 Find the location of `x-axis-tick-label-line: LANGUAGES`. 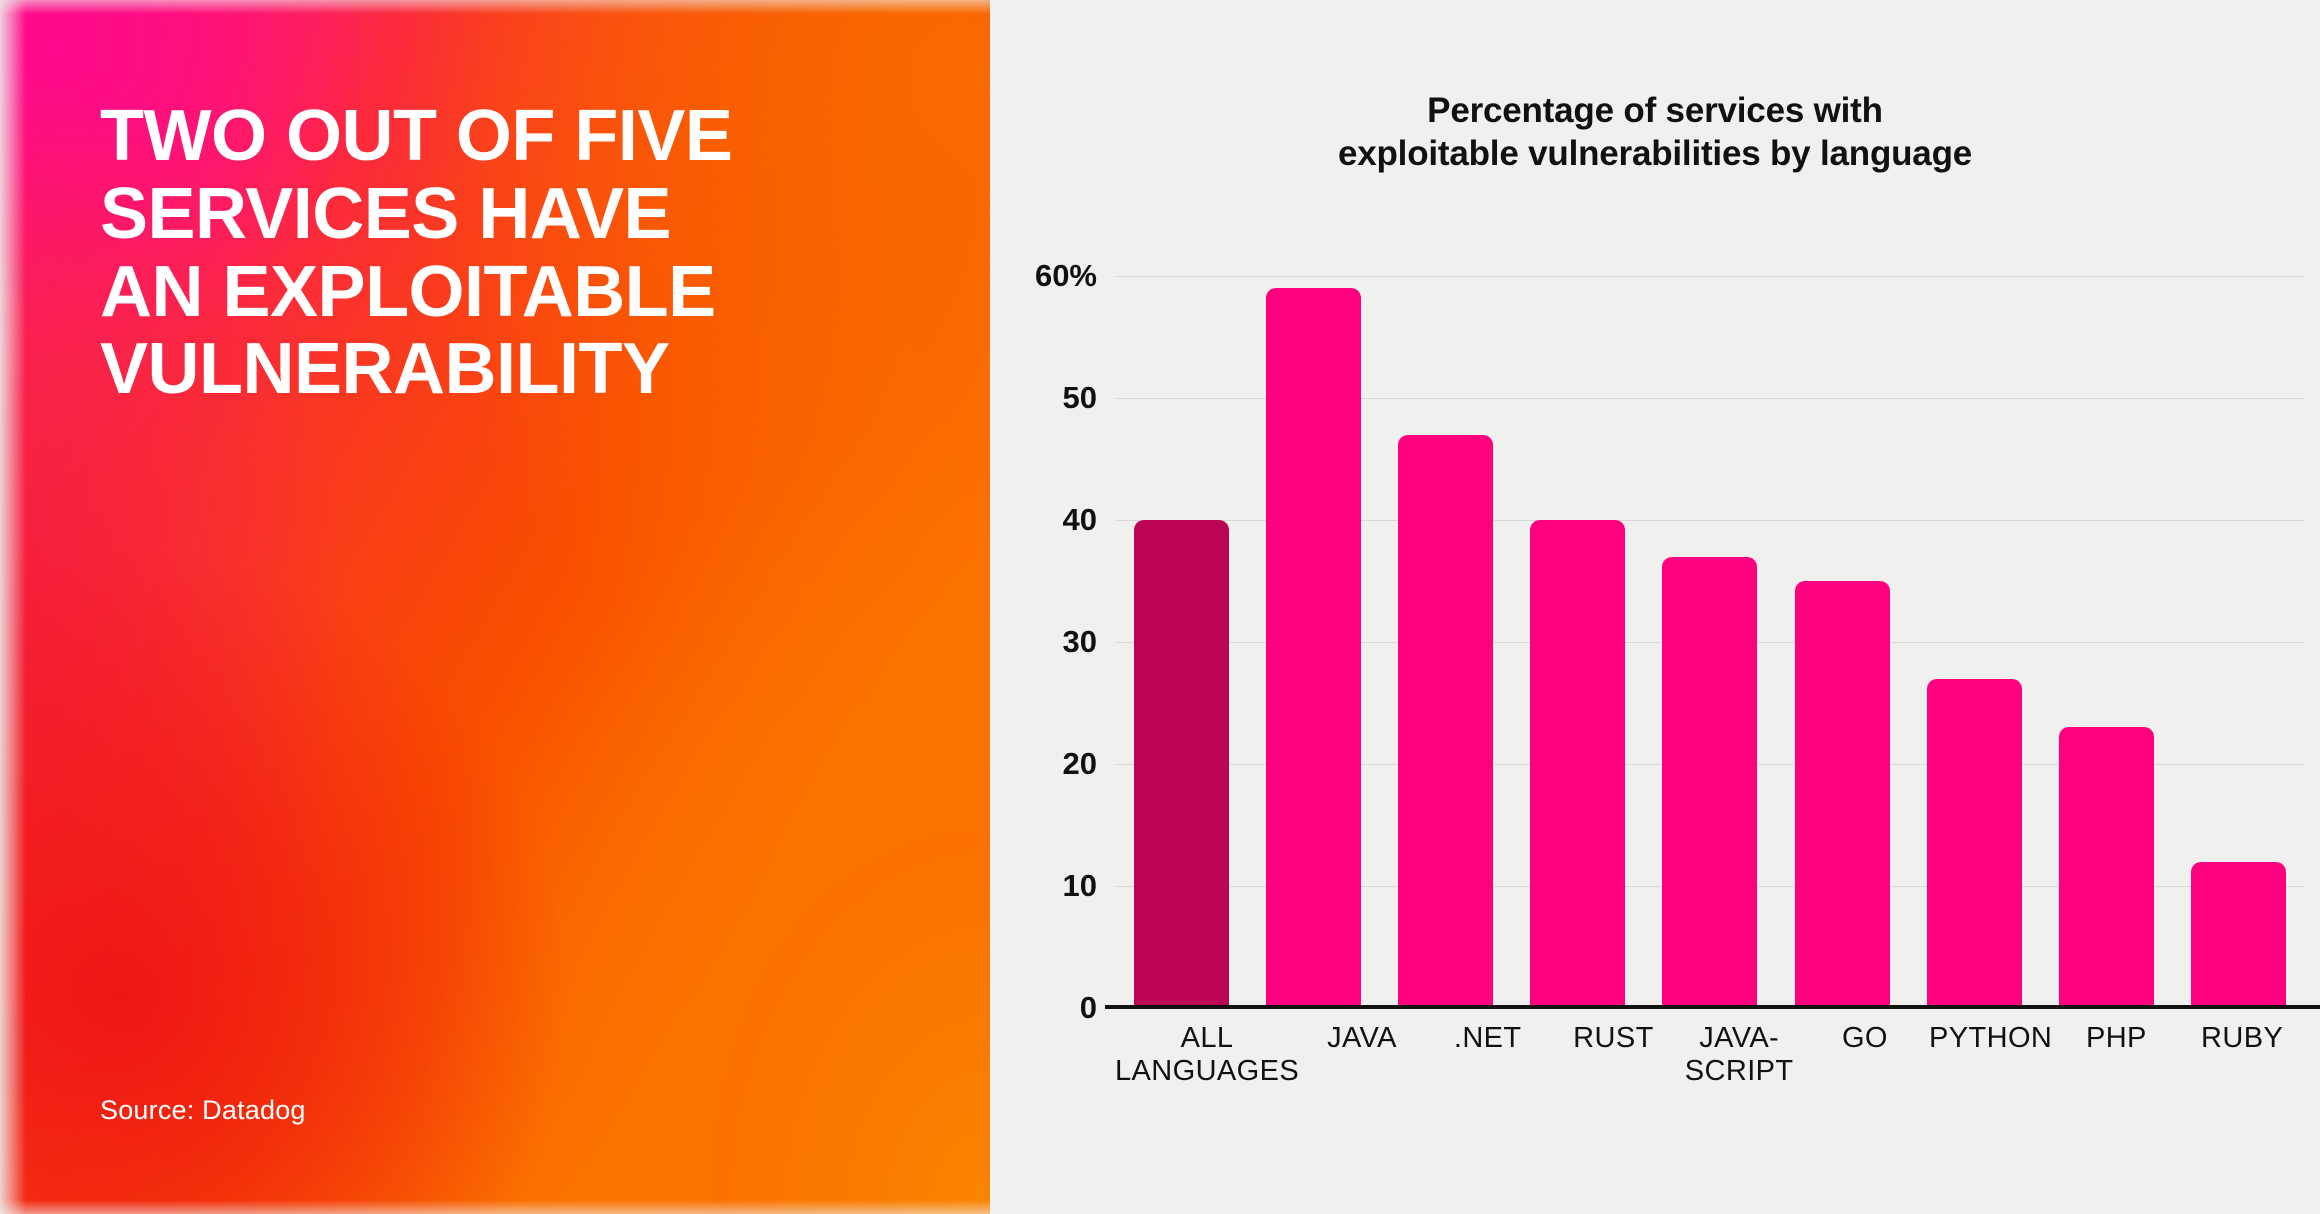

x-axis-tick-label-line: LANGUAGES is located at coordinates (1207, 1071).